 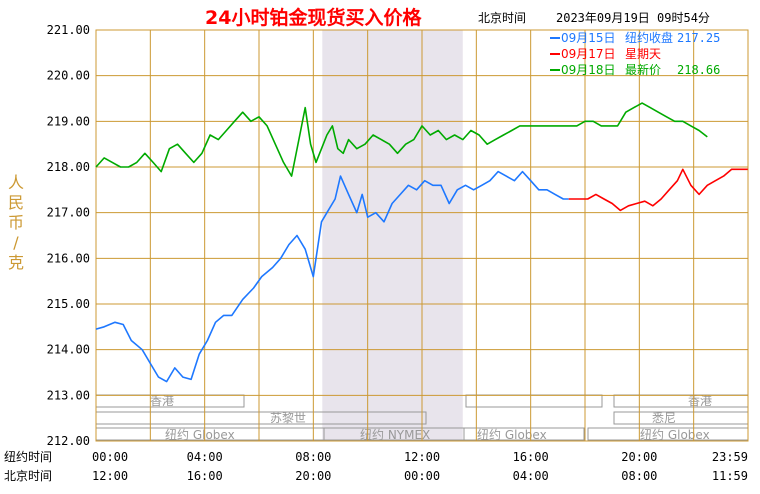 I want to click on x-tick-ny: 00:00, so click(x=110, y=457).